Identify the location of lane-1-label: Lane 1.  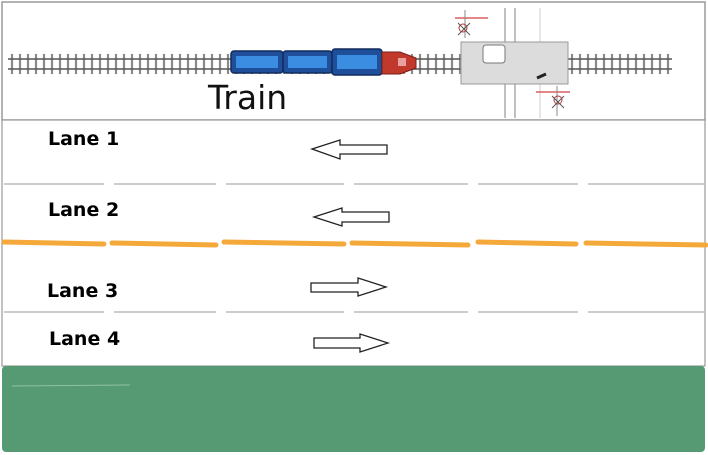
(83, 139).